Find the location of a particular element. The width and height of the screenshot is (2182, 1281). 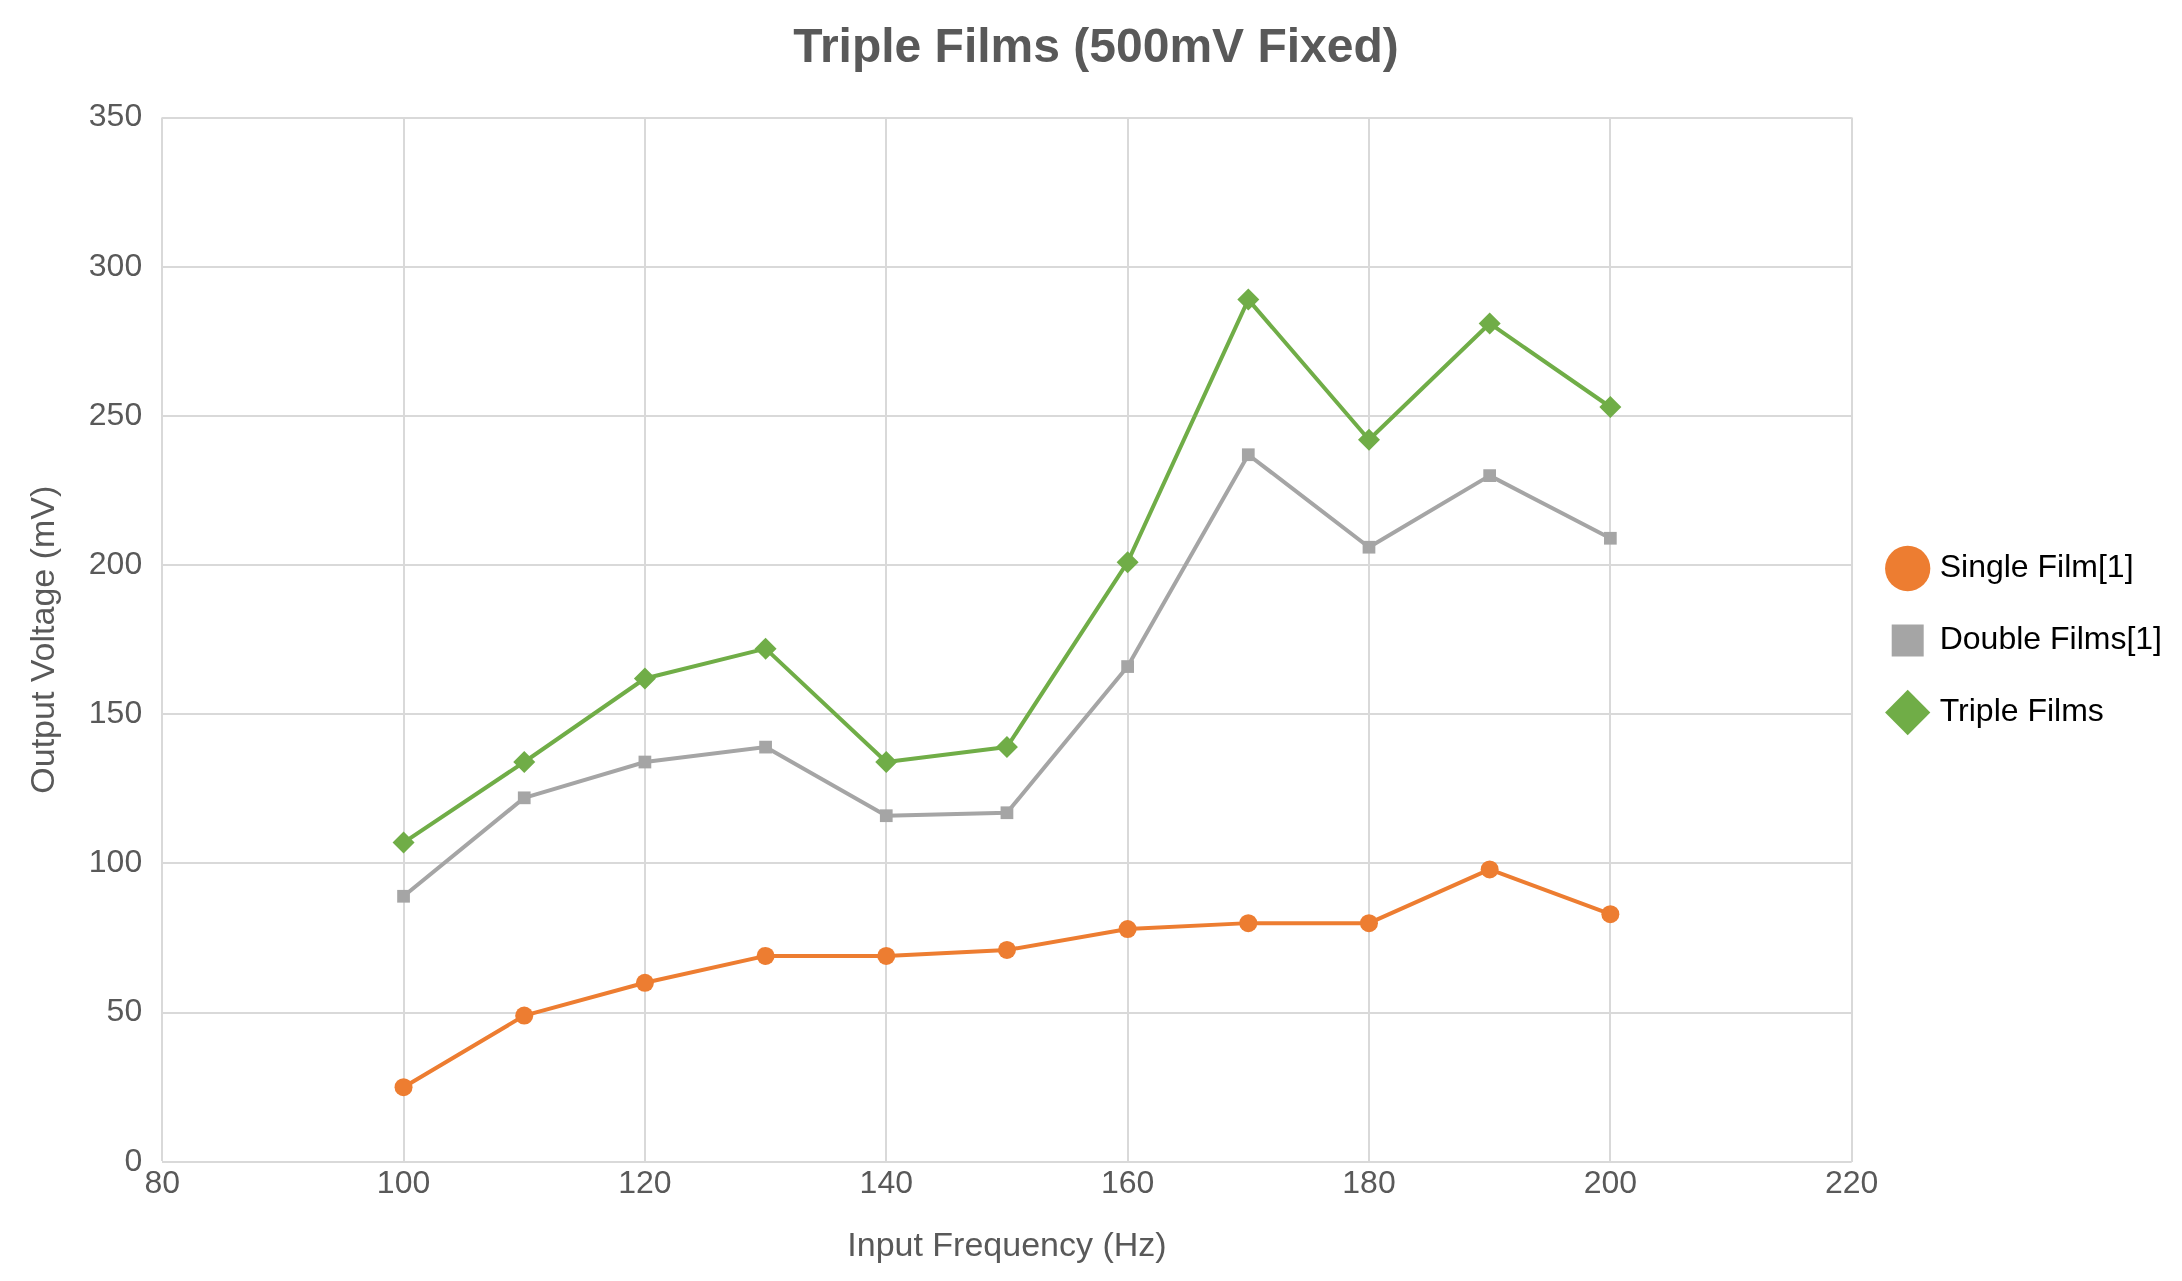

y-tick-label: 250 is located at coordinates (115, 413).